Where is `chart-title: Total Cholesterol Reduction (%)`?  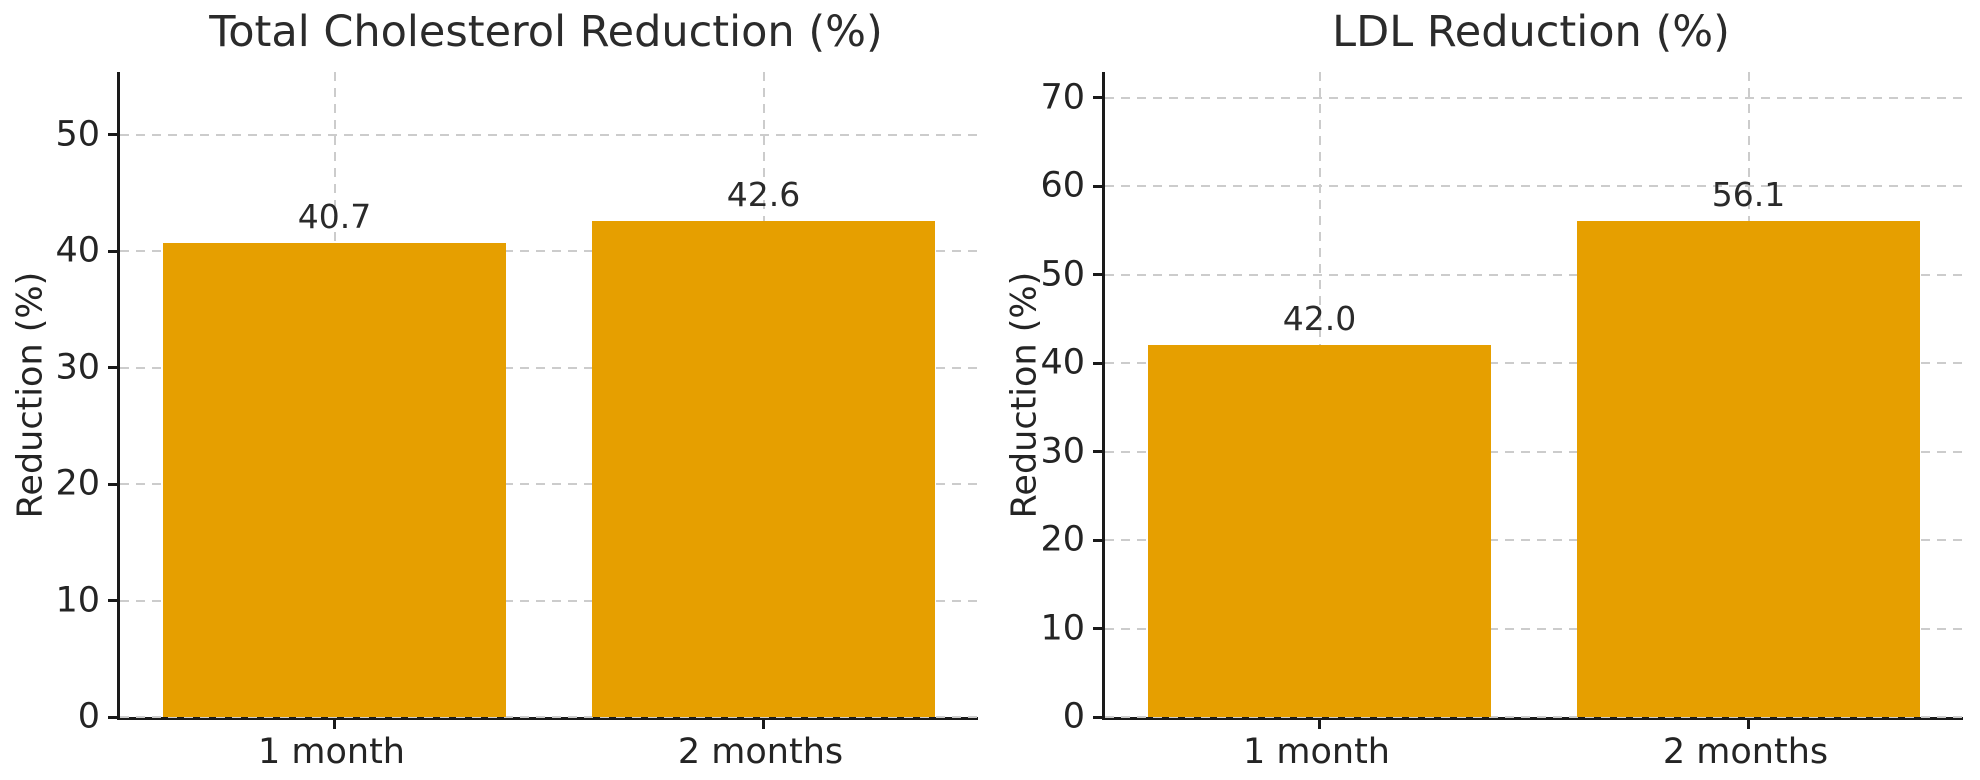 chart-title: Total Cholesterol Reduction (%) is located at coordinates (546, 32).